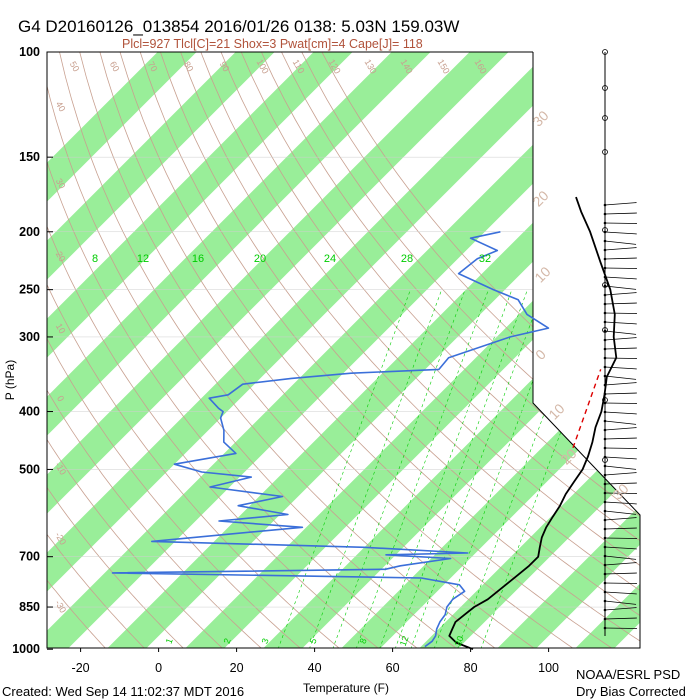  Describe the element at coordinates (29, 290) in the screenshot. I see `pressure-tick-label: 250` at that location.